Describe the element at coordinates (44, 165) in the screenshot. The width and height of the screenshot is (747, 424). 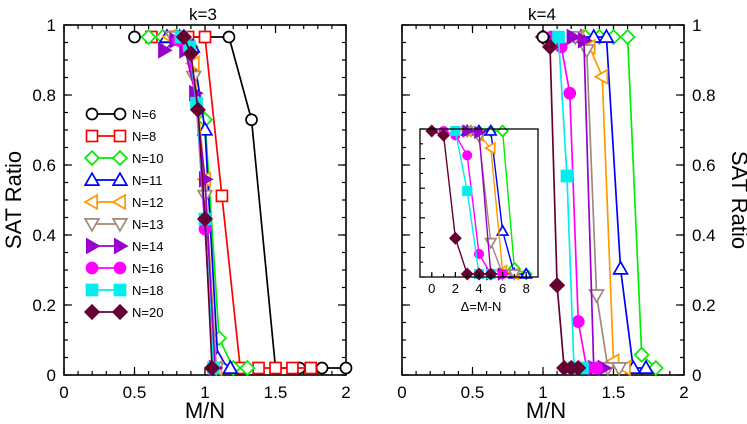
I see `k3-ytick-label-3: 0.6` at that location.